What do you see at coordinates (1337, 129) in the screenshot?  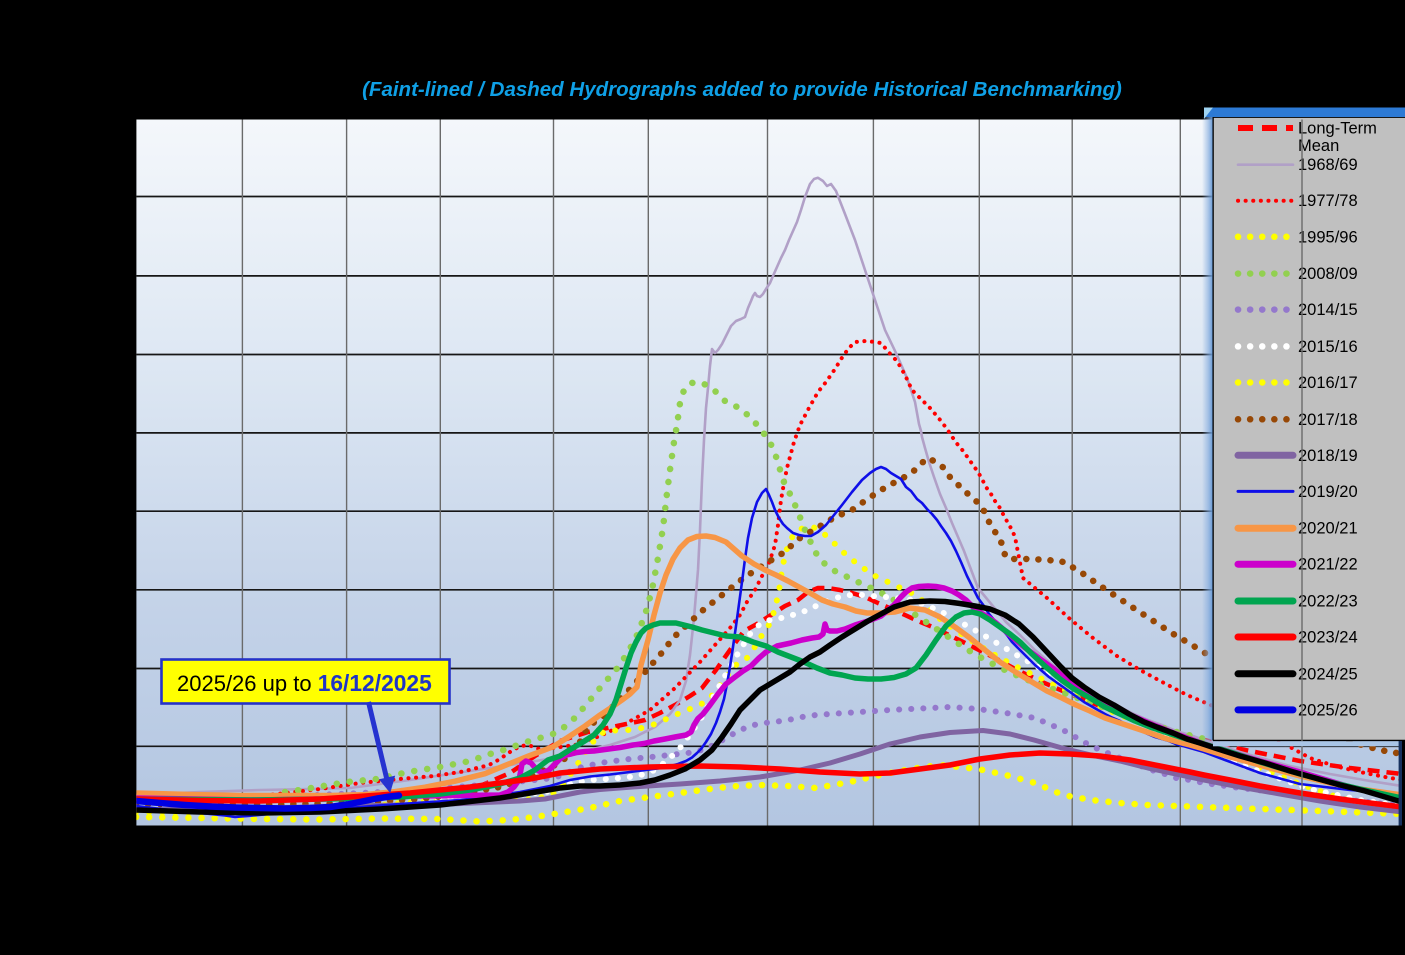 I see `svg-text: Long-Term` at bounding box center [1337, 129].